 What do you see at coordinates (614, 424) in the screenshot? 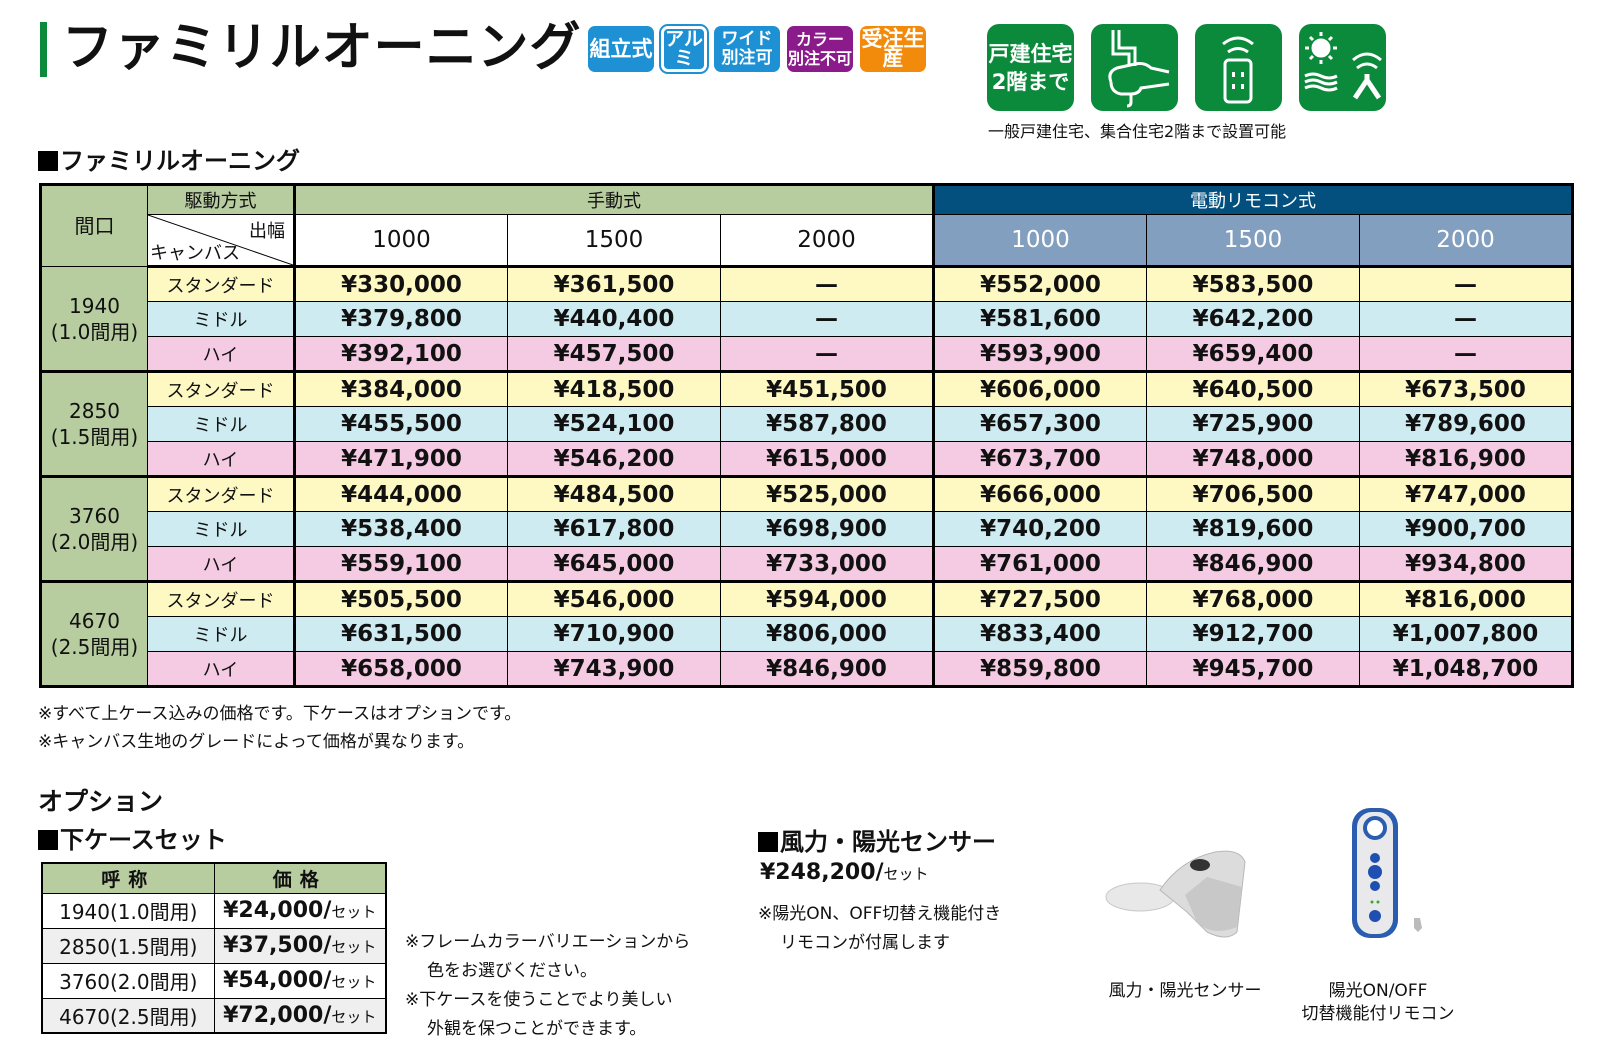
I see `price-cell-manual: ¥524,100` at bounding box center [614, 424].